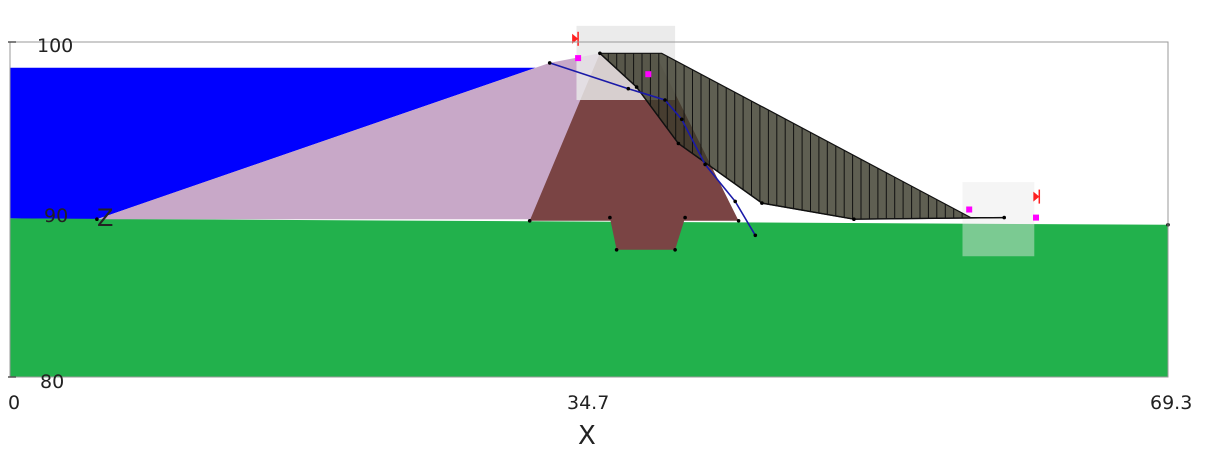 The height and width of the screenshot is (449, 1210). I want to click on z-tick-100: 100, so click(55, 46).